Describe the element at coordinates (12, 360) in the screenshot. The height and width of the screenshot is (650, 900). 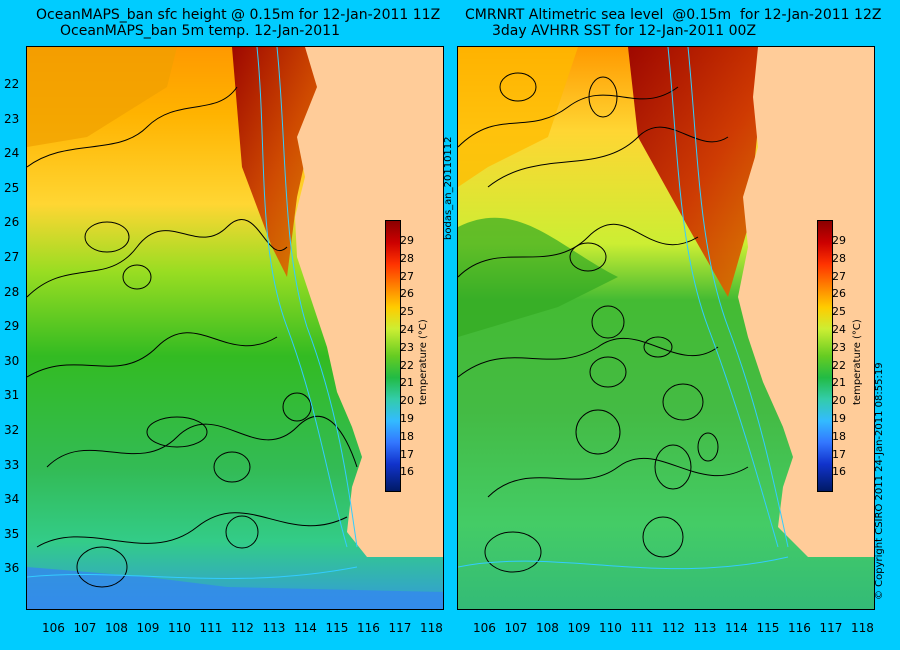
I see `latitude-tick-label: 30` at that location.